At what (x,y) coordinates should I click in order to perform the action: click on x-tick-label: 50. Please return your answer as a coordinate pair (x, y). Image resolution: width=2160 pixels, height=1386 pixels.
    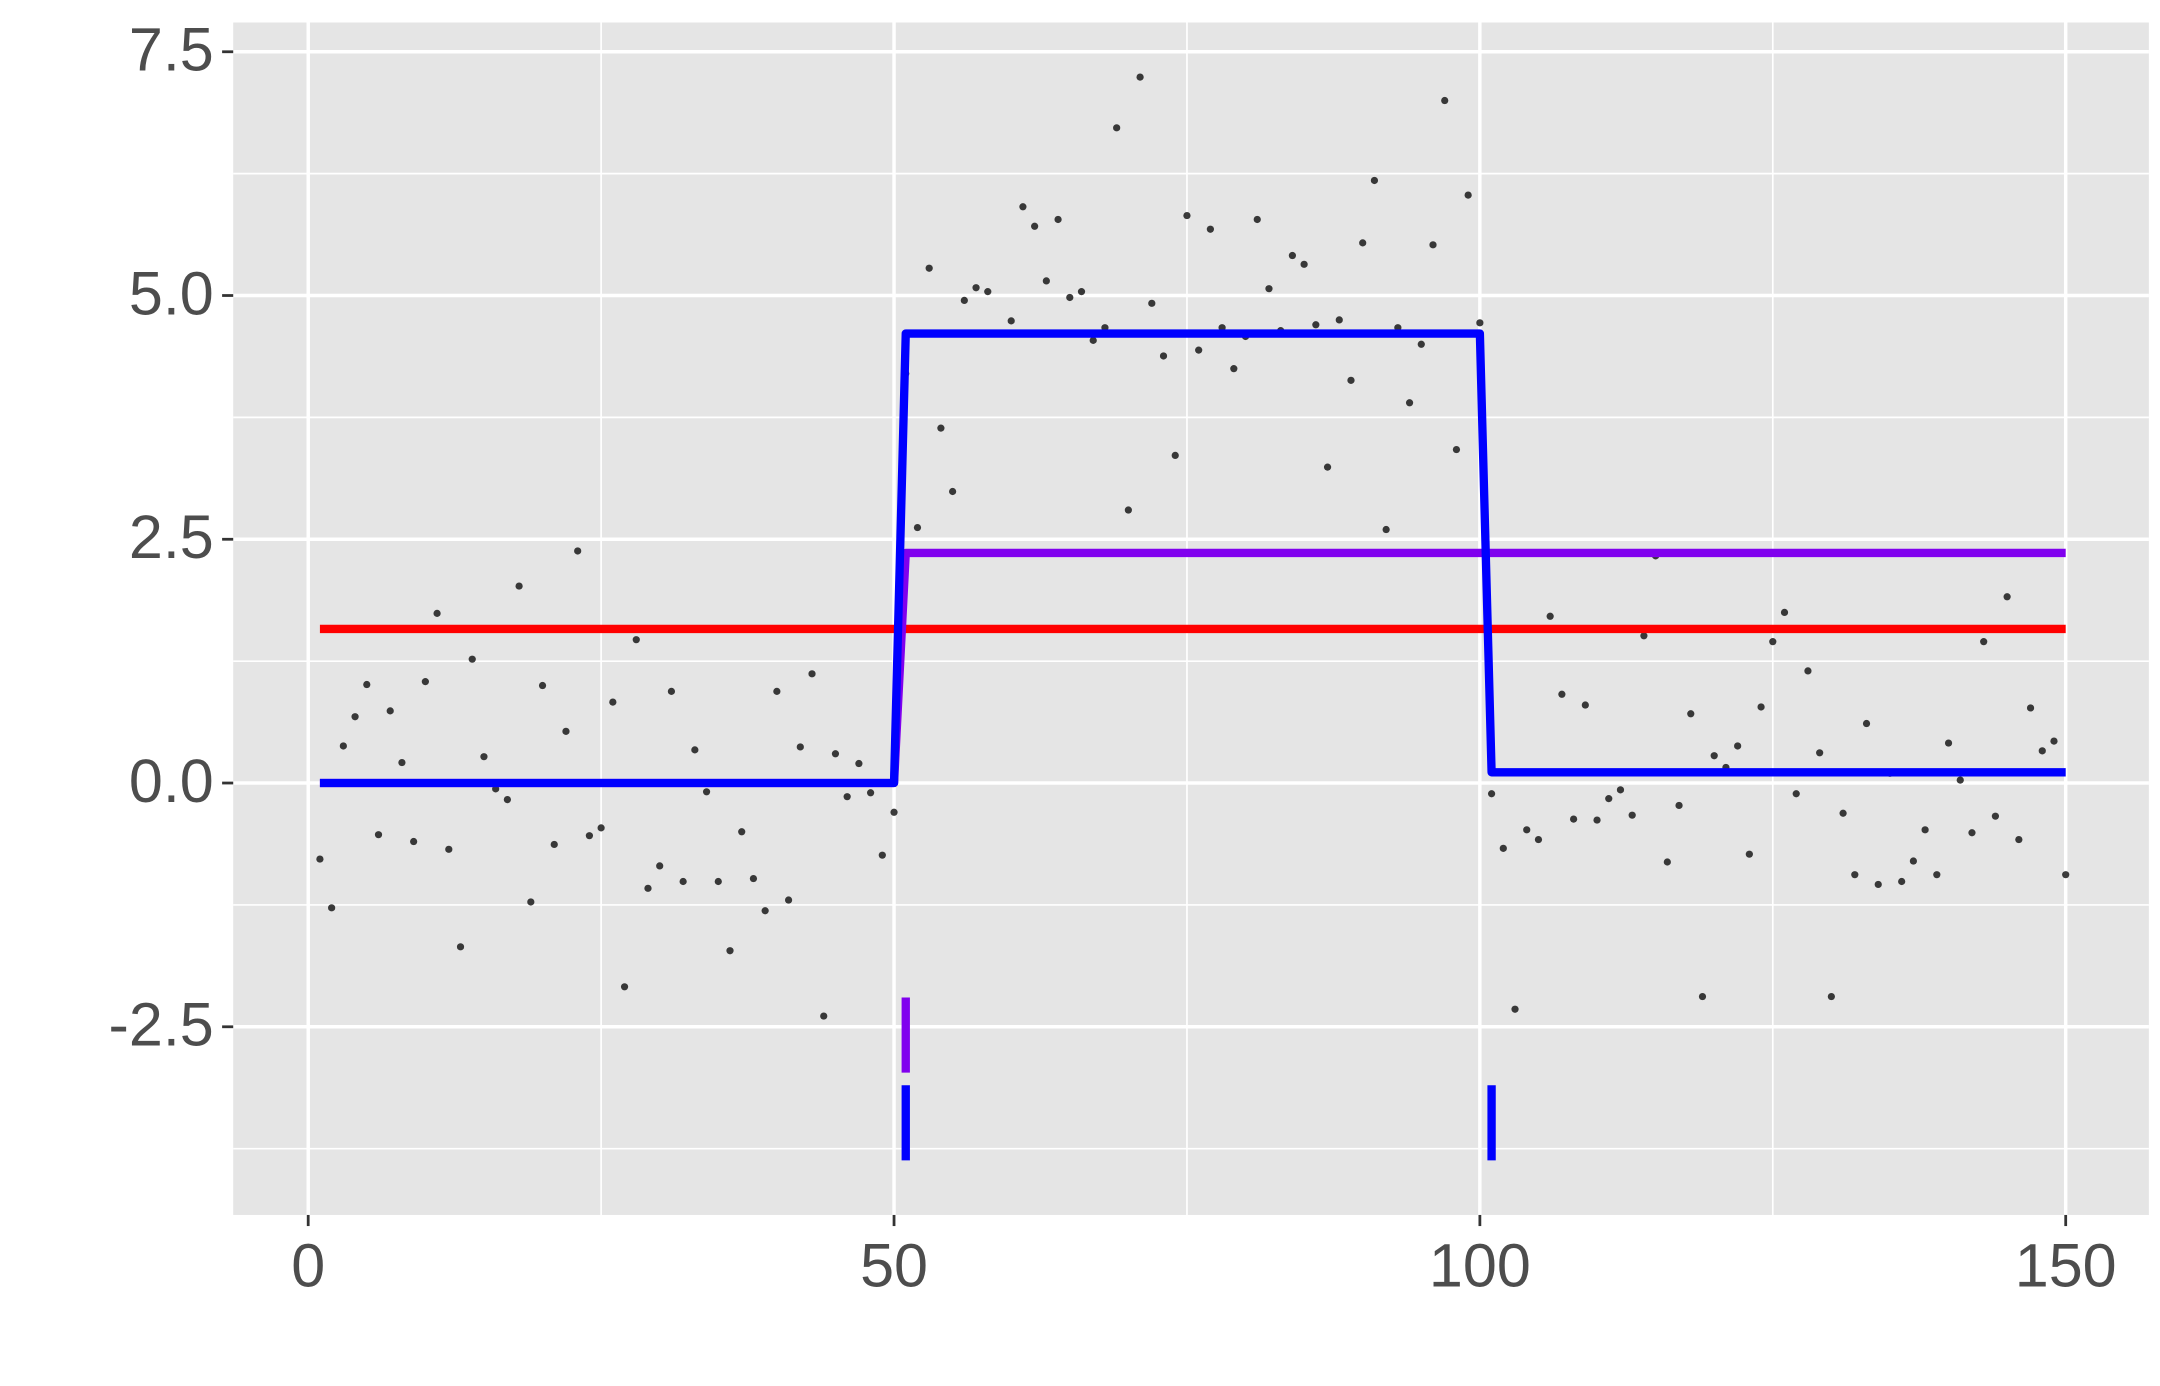
    Looking at the image, I should click on (894, 1266).